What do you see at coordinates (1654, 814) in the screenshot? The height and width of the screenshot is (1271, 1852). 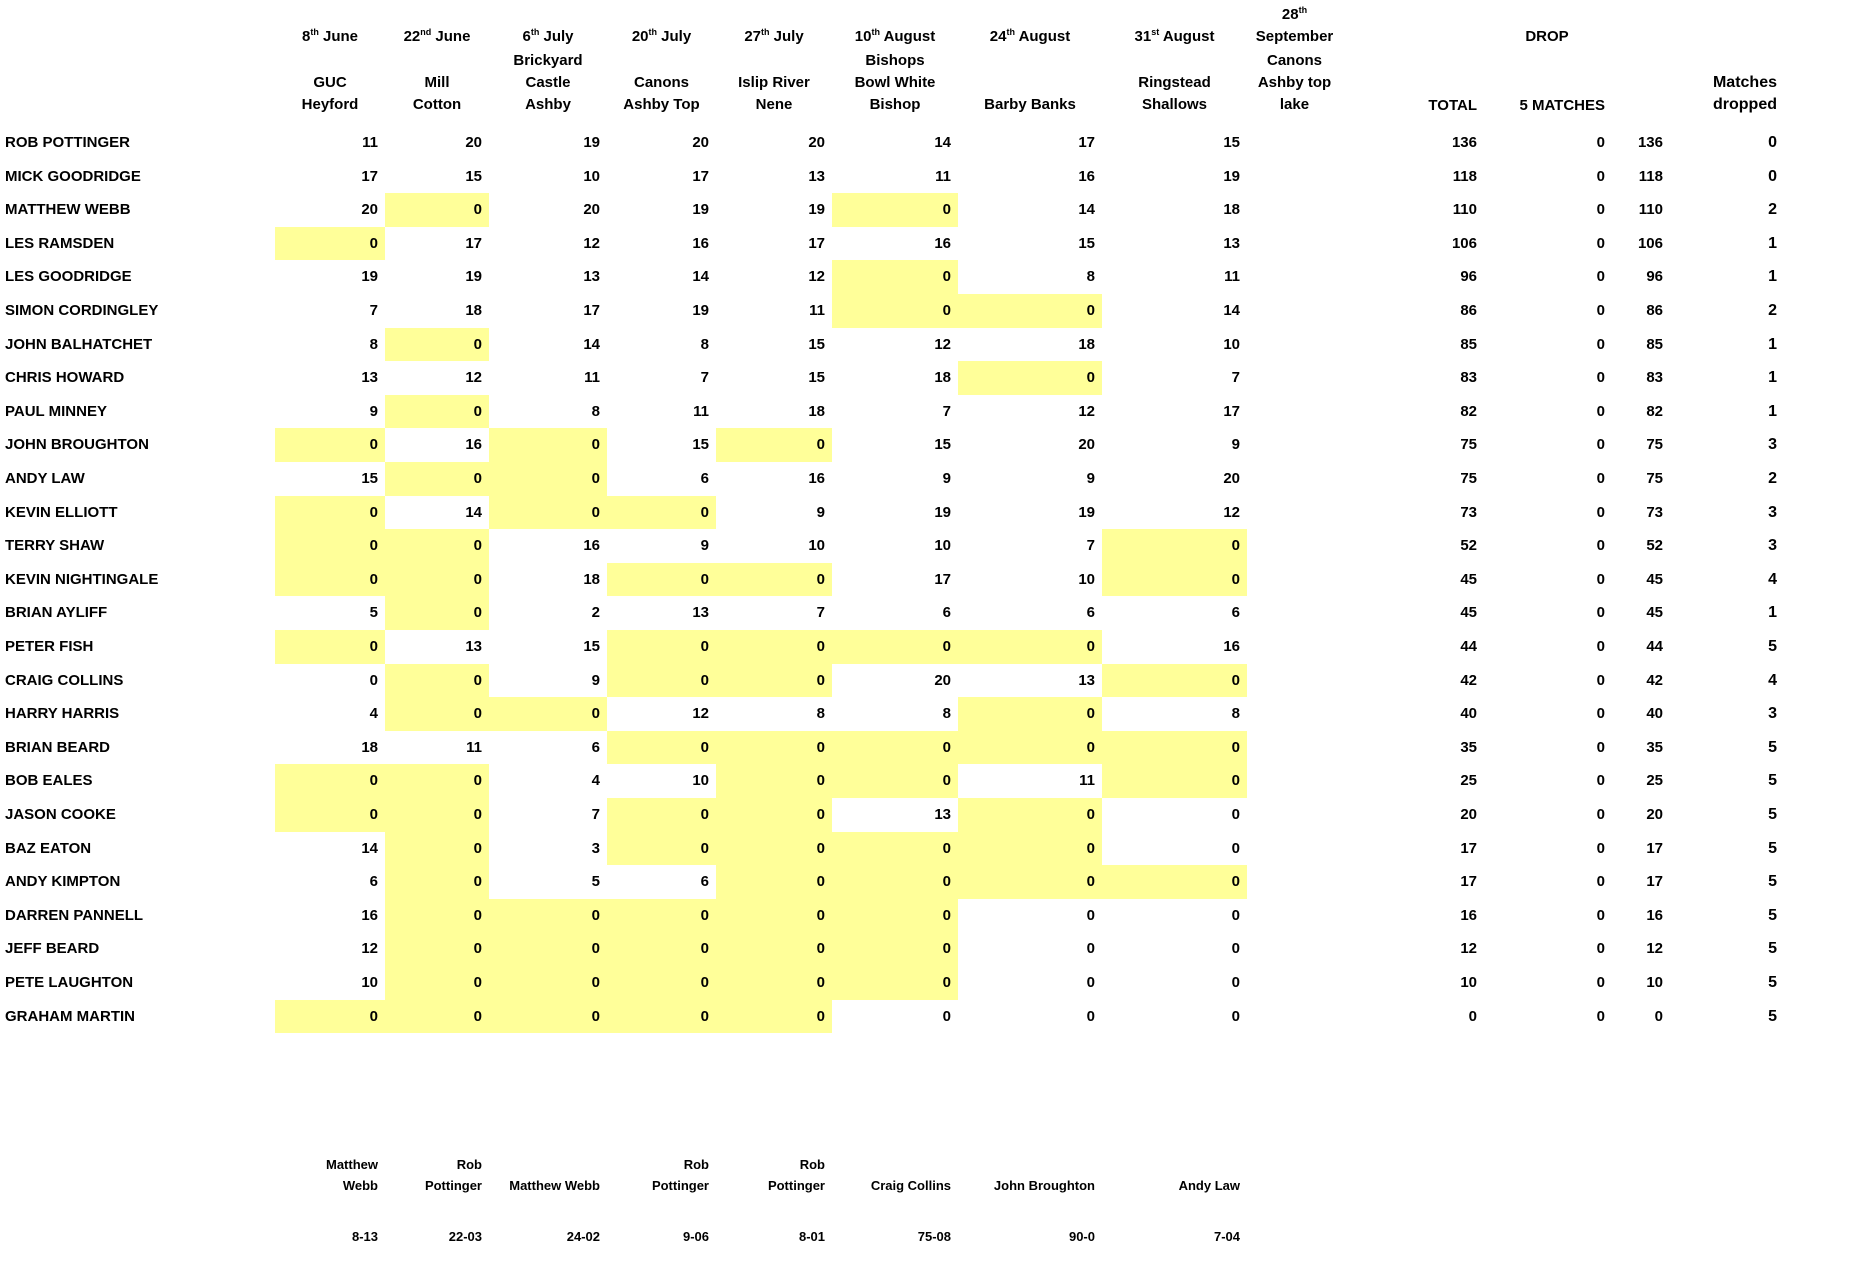 I see `drop-cell: 20` at bounding box center [1654, 814].